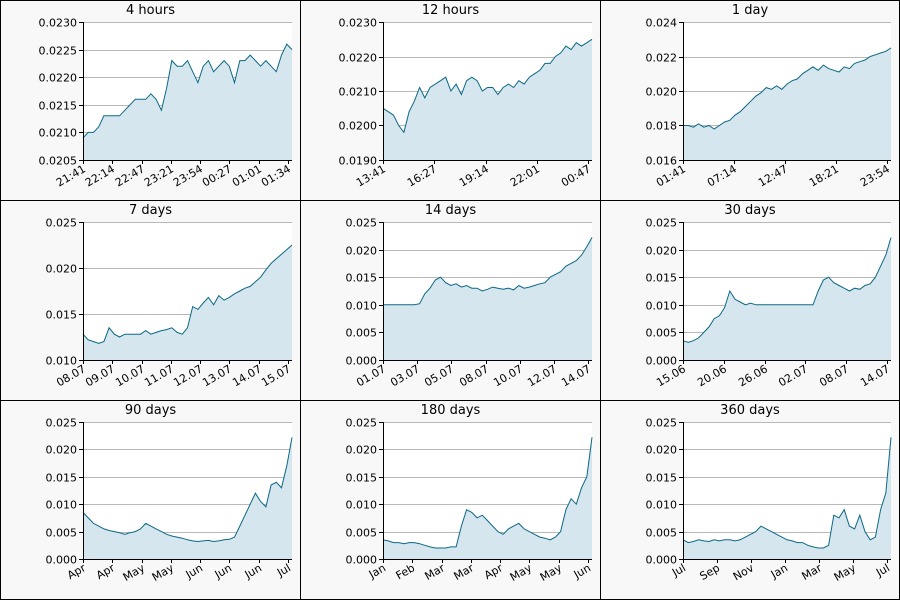 Image resolution: width=900 pixels, height=601 pixels. What do you see at coordinates (450, 410) in the screenshot?
I see `chart-title: 180 days` at bounding box center [450, 410].